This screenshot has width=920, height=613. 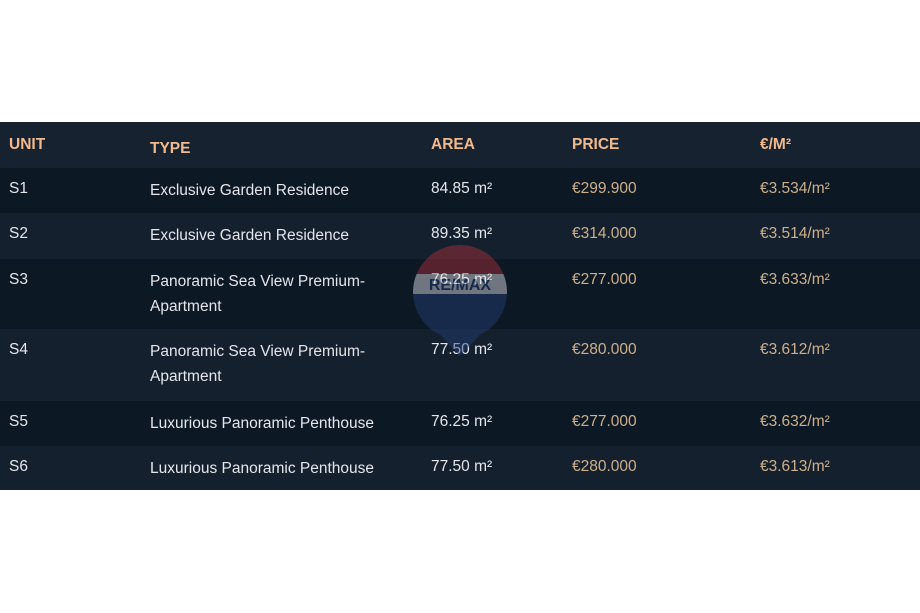 I want to click on cell-unit: S6, so click(x=18, y=466).